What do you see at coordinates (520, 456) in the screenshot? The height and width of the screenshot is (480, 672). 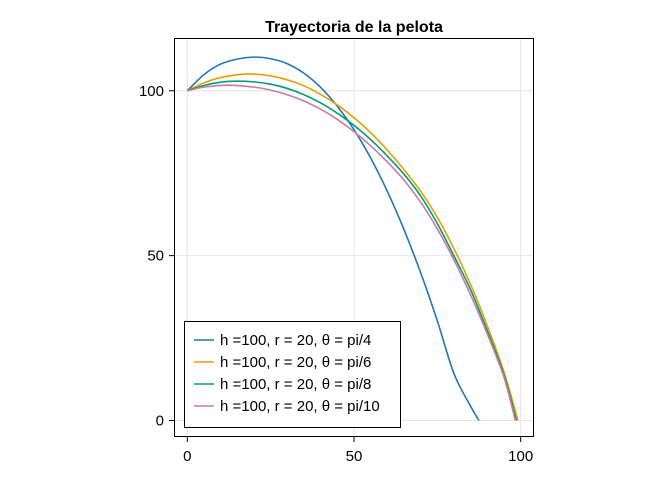 I see `x-tick-label: 100` at bounding box center [520, 456].